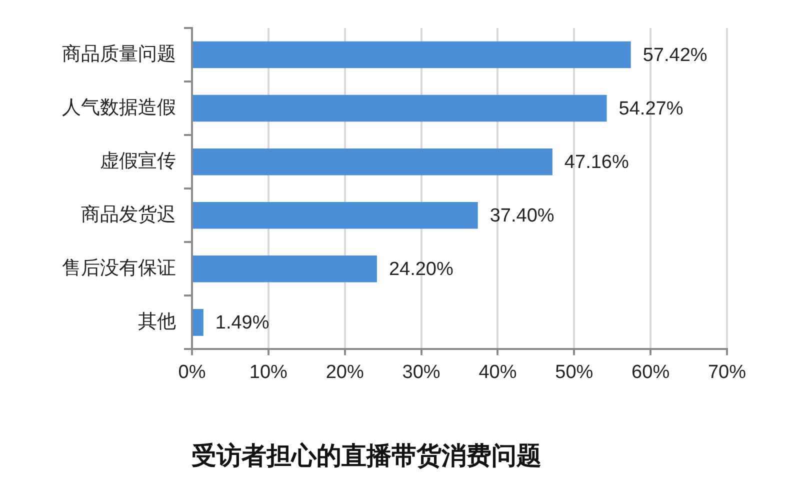 Image resolution: width=800 pixels, height=500 pixels. I want to click on x-tick-label: 40%, so click(497, 372).